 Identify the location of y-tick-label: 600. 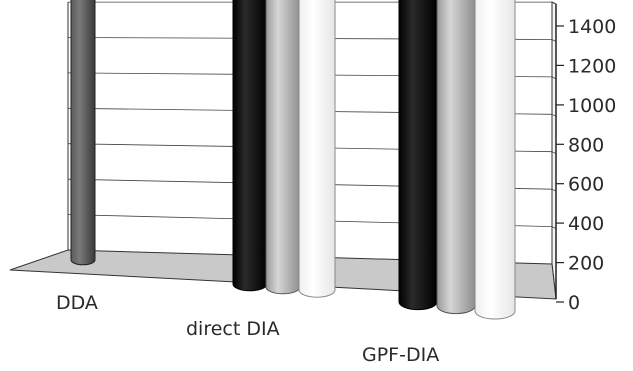
(586, 185).